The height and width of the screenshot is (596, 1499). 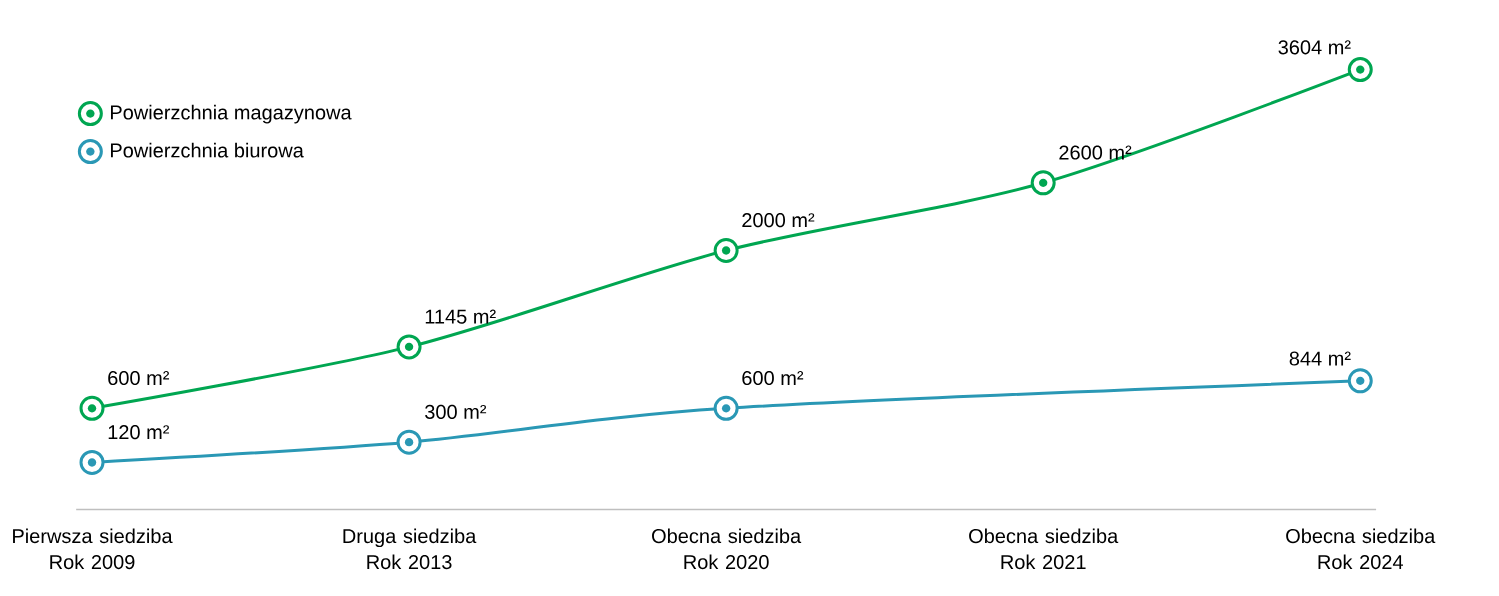 I want to click on legend-label: Powierzchnia biurowa, so click(x=207, y=150).